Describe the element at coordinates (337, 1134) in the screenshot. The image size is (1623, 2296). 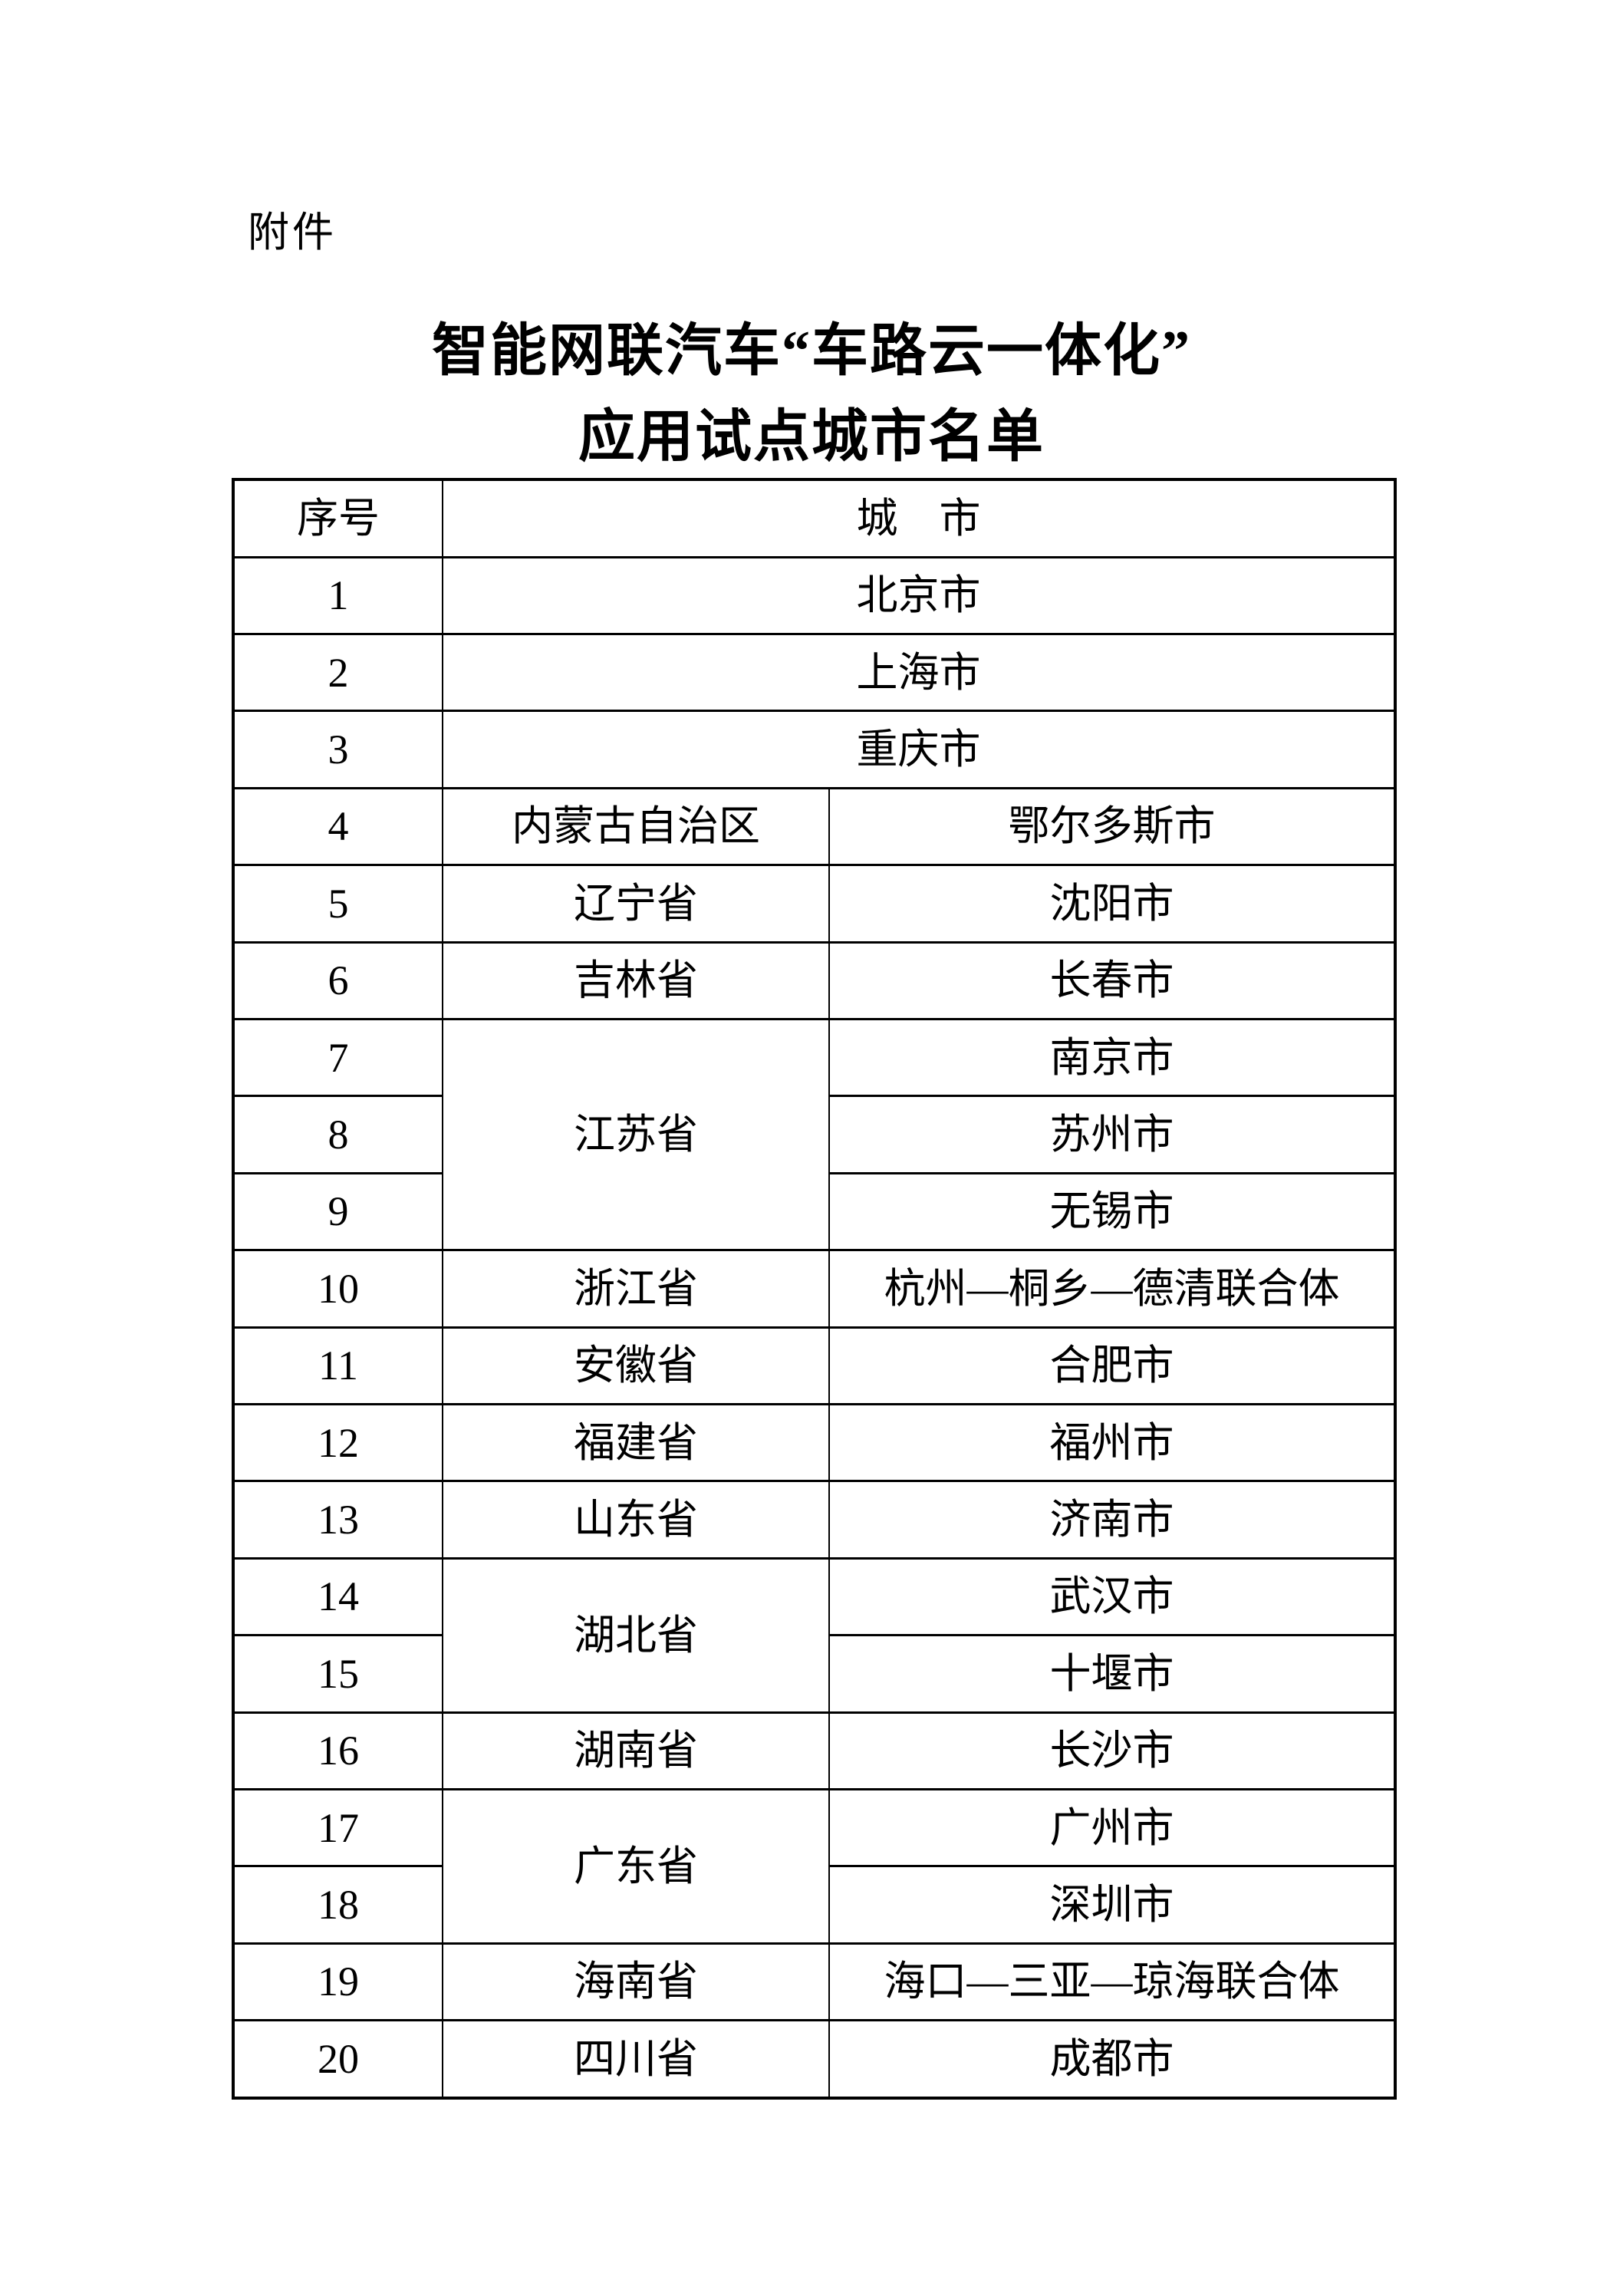
I see `row-index-cell: 8` at that location.